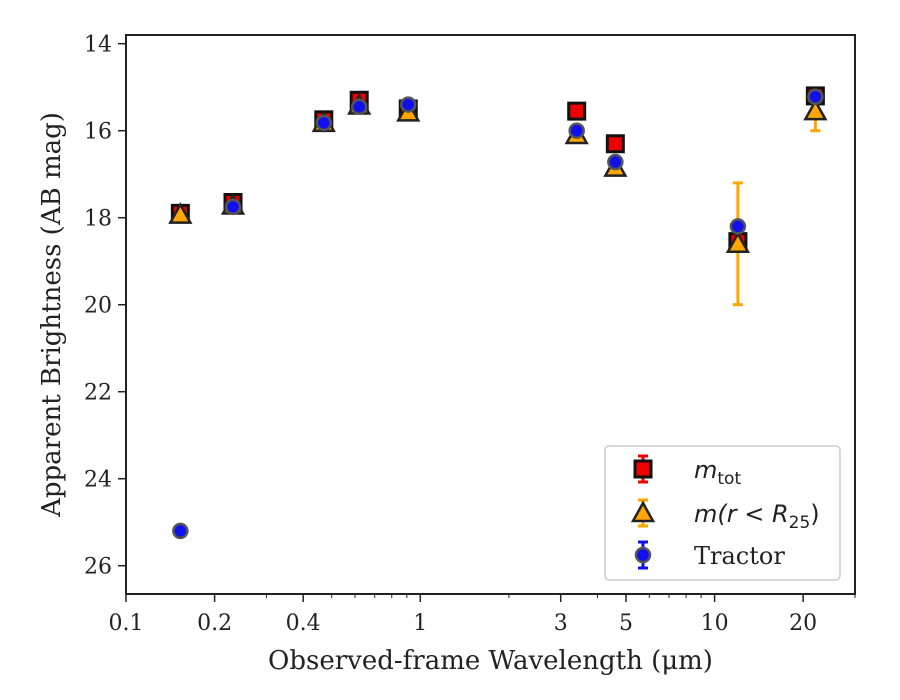 Image resolution: width=900 pixels, height=700 pixels. I want to click on y-tick-label-1: 16, so click(98, 132).